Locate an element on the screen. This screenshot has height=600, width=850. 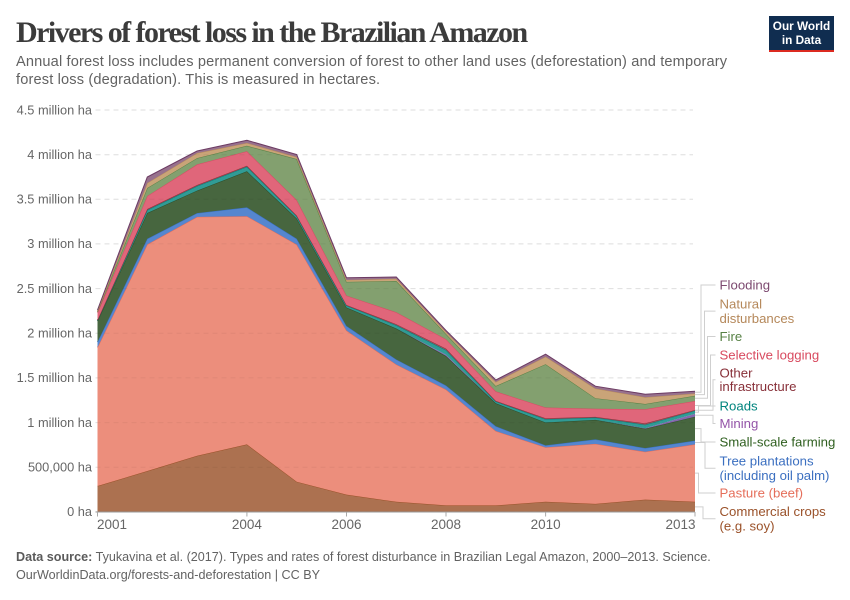
svg-text: Roads is located at coordinates (739, 406).